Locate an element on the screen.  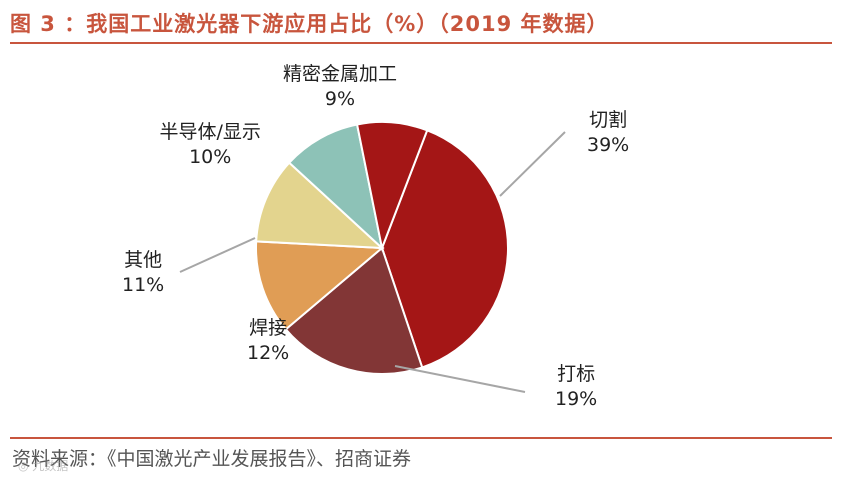
slice-label-5: 精密金属加工 9% is located at coordinates (340, 87).